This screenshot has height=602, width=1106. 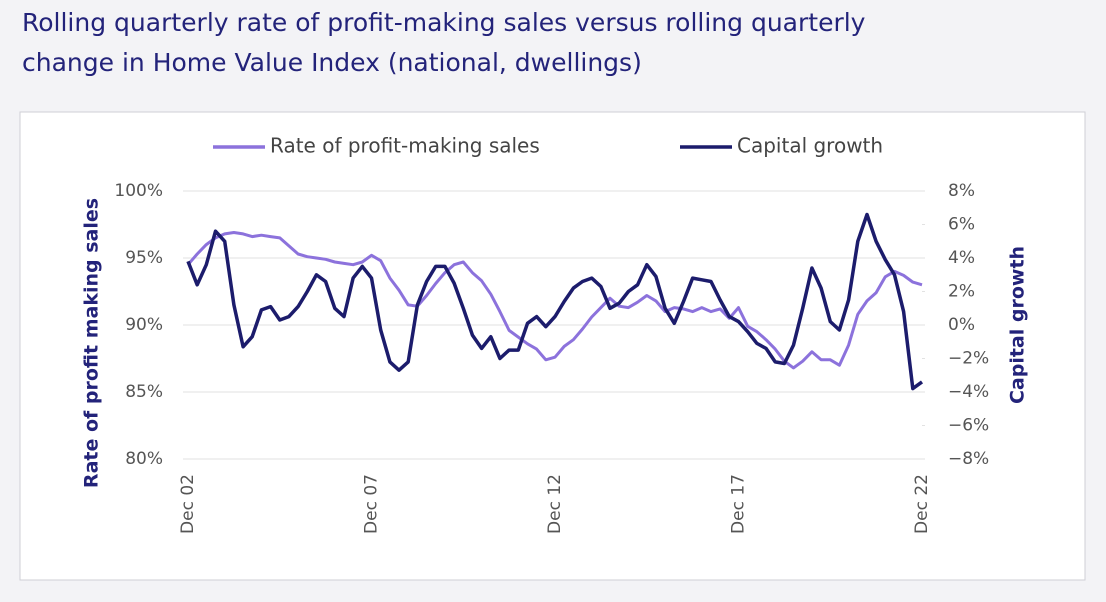 I want to click on y2-tick-label: 4%, so click(x=961, y=258).